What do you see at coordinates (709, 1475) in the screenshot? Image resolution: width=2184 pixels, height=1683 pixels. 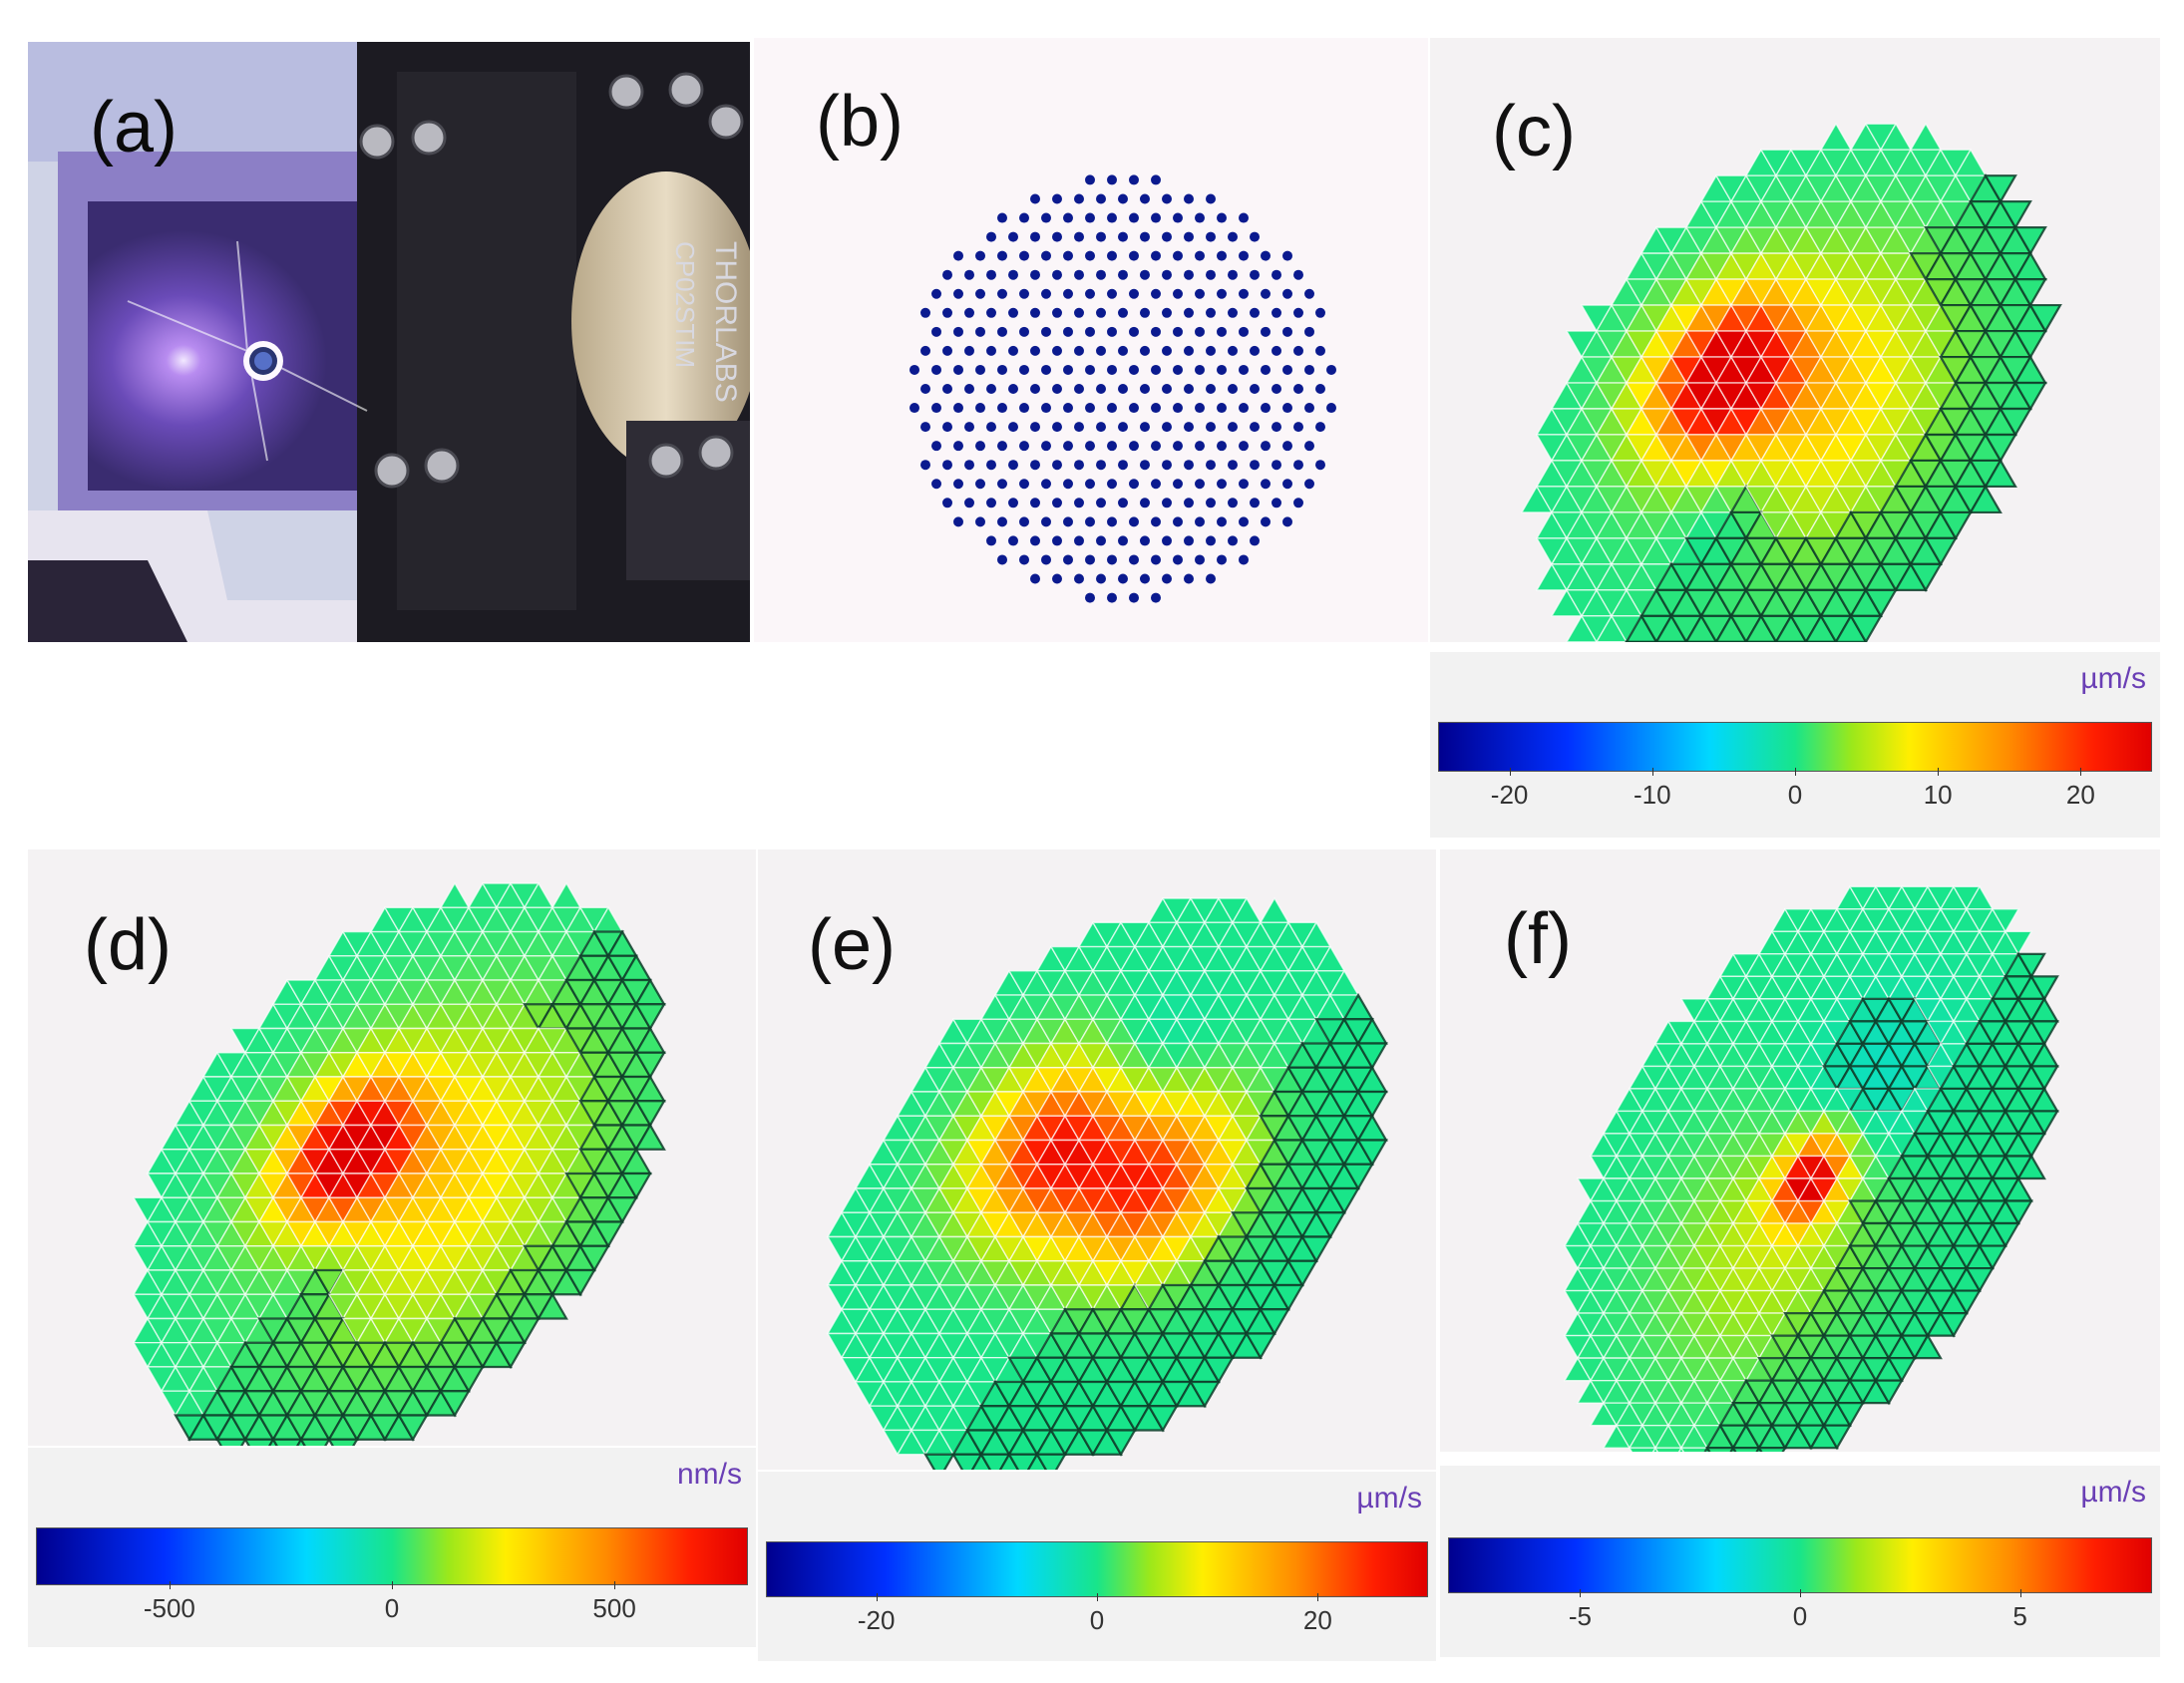 I see `colorbar-d-unit: nm/s` at bounding box center [709, 1475].